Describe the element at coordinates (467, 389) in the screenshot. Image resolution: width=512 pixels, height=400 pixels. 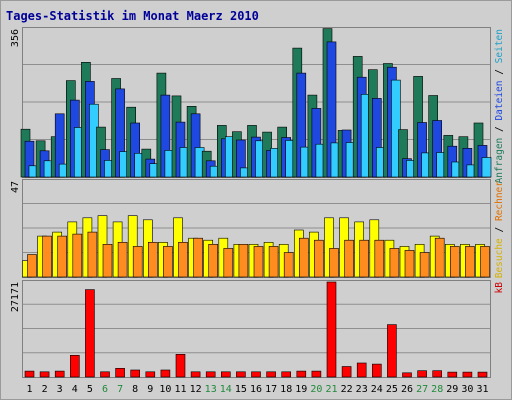
I see `x-tick-label-30: 30` at that location.